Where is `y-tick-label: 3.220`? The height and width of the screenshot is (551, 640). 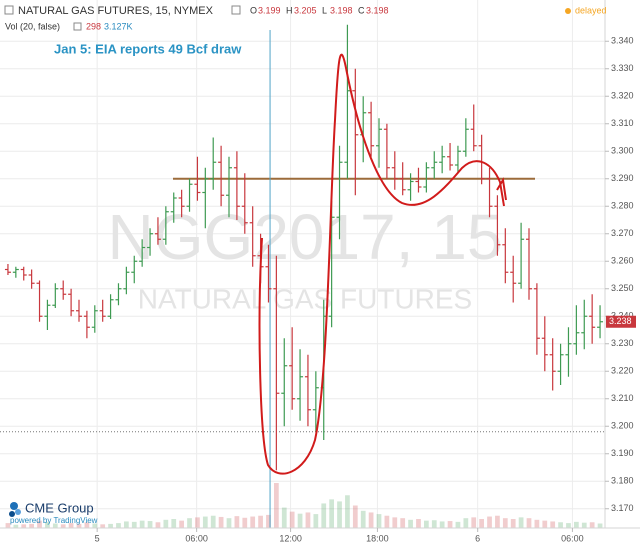 y-tick-label: 3.220 is located at coordinates (622, 371).